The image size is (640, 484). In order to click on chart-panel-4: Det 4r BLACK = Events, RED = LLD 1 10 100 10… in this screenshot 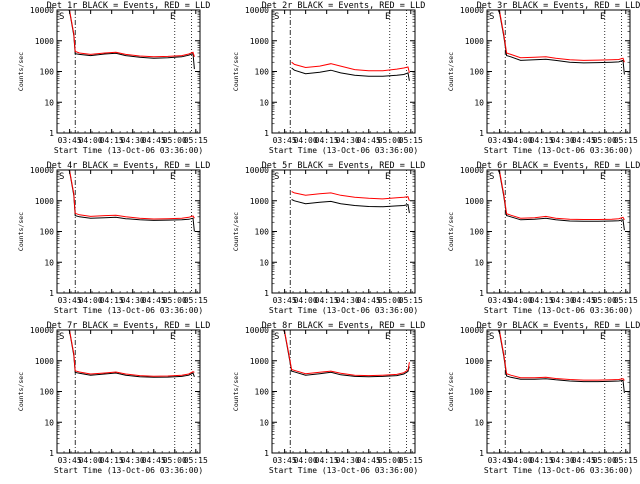, I will do `click(113, 238)`.